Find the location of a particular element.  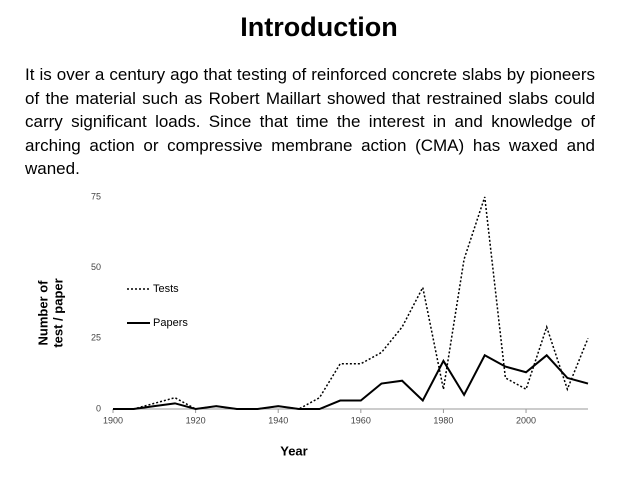

x-tick-label: 2000 is located at coordinates (526, 420).